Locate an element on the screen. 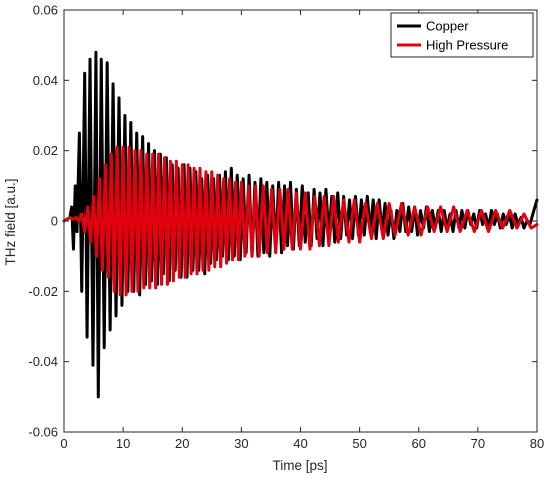  legend-label-copper: Copper is located at coordinates (447, 26).